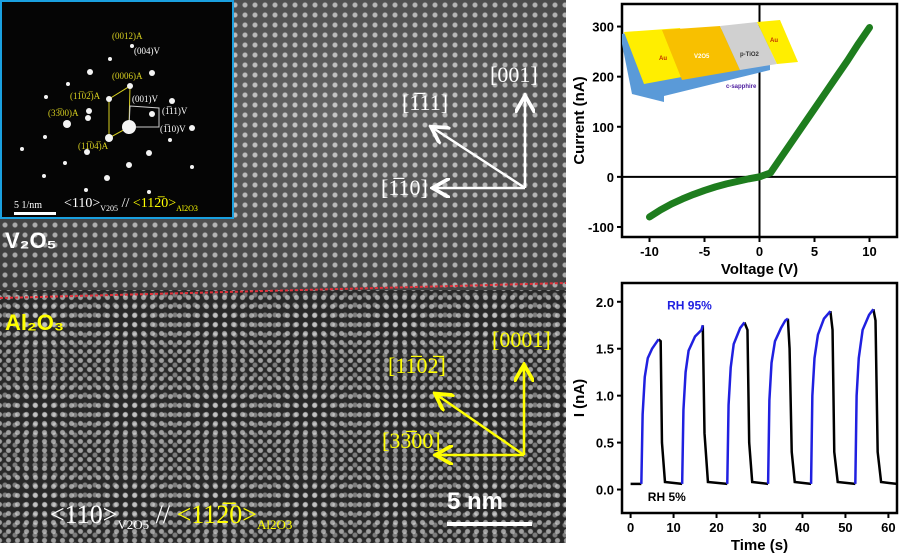  Describe the element at coordinates (479, 143) in the screenshot. I see `v2o5-direction-arrows` at that location.